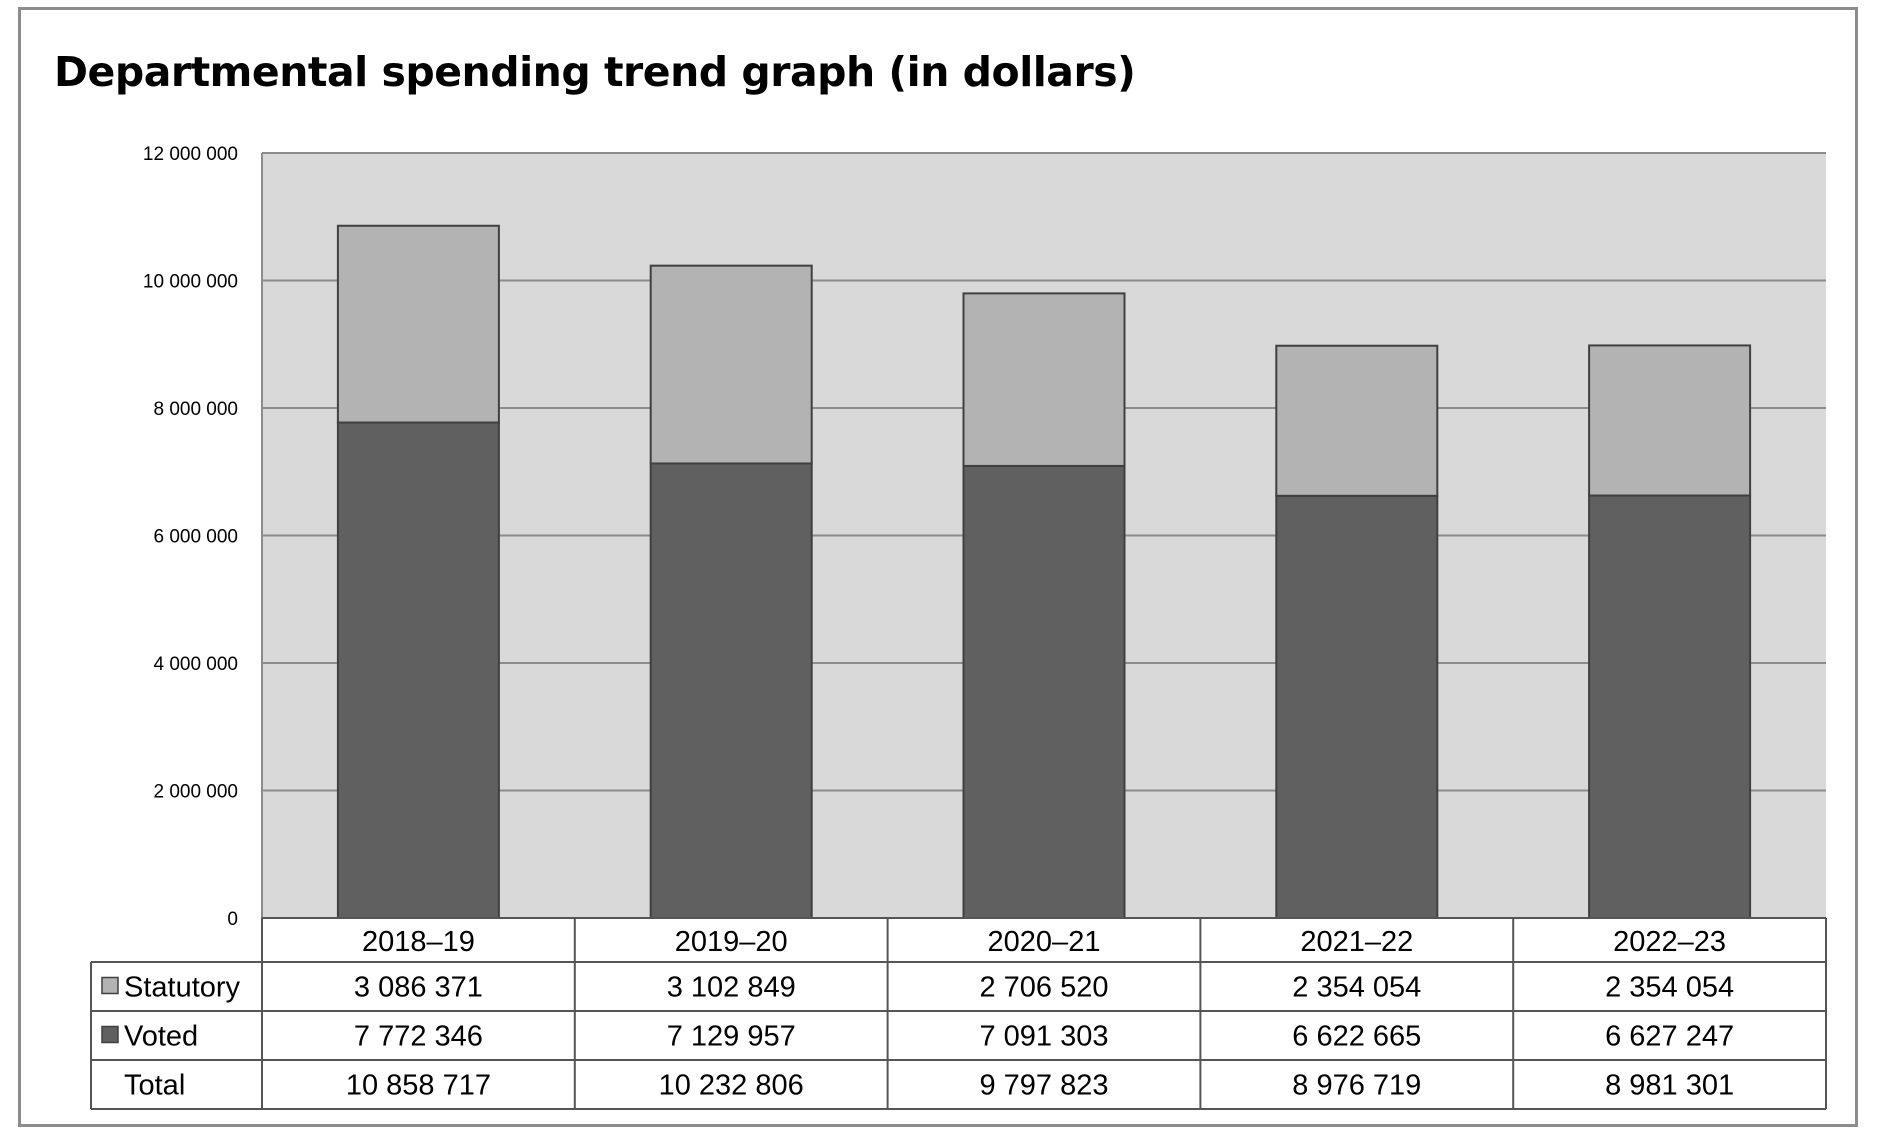  I want to click on data-label-statutory: 3 086 371, so click(418, 988).